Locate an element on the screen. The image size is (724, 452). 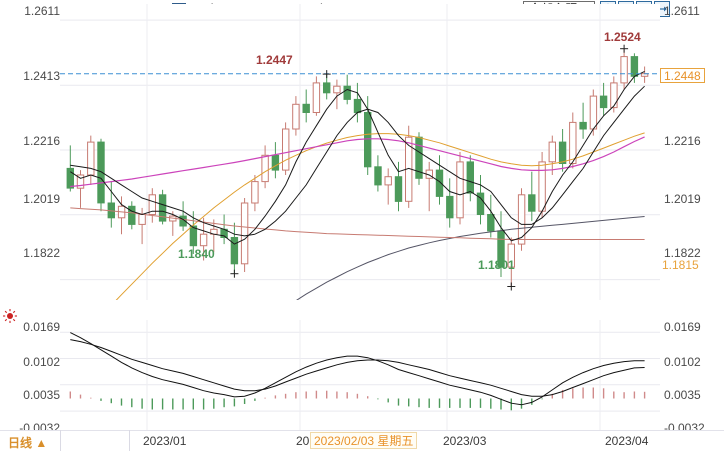
price-axis-left-1: 1.2413 is located at coordinates (41, 76).